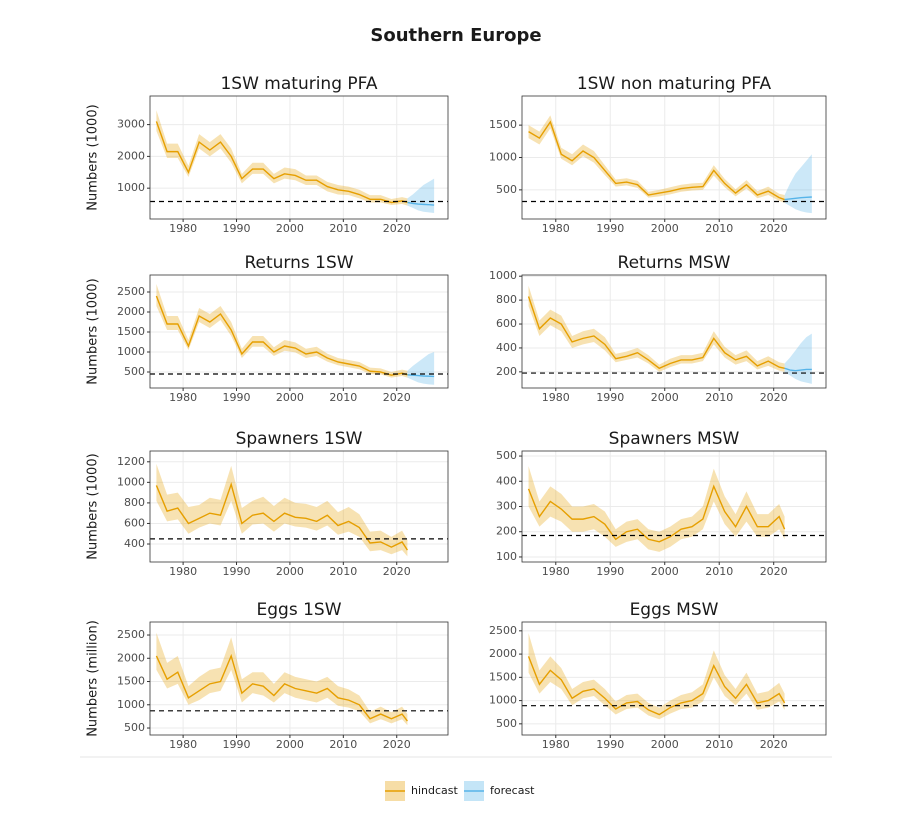 This screenshot has width=916, height=839. What do you see at coordinates (299, 439) in the screenshot?
I see `panel-title: Spawners 1SW` at bounding box center [299, 439].